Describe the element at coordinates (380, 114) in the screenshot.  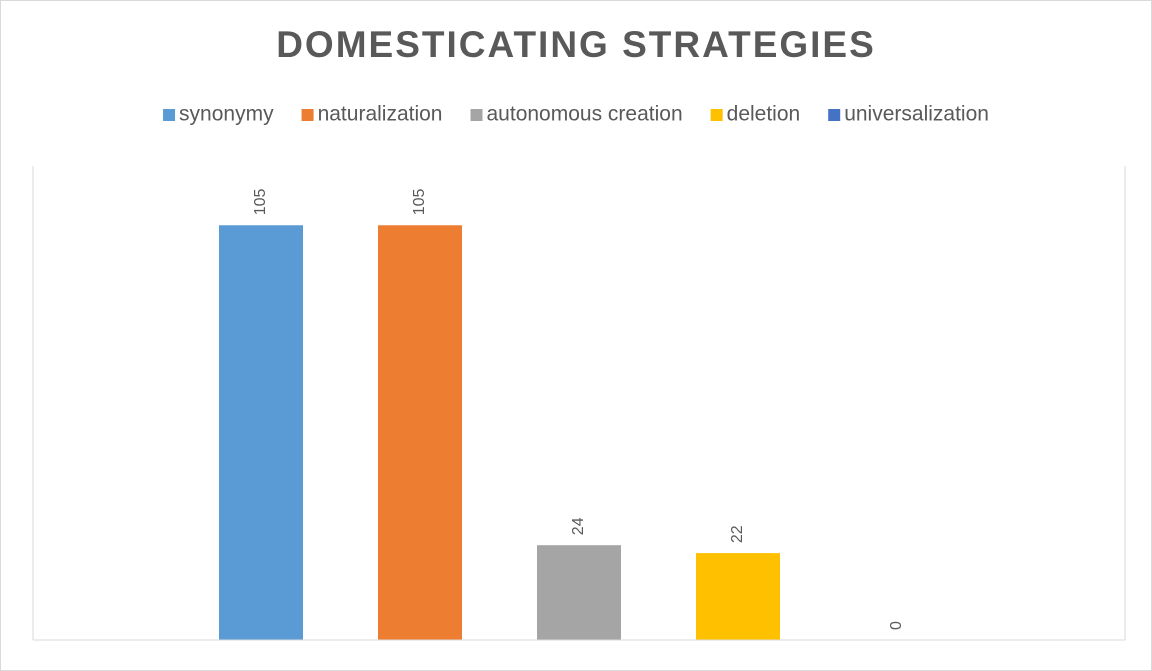
I see `legend-label: naturalization` at that location.